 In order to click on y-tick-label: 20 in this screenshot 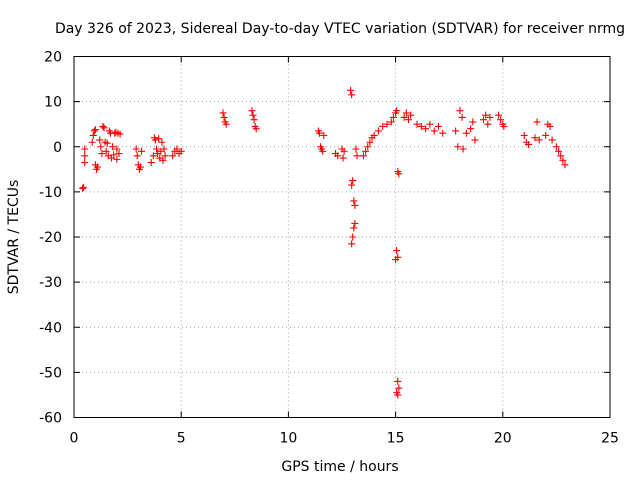, I will do `click(53, 58)`.